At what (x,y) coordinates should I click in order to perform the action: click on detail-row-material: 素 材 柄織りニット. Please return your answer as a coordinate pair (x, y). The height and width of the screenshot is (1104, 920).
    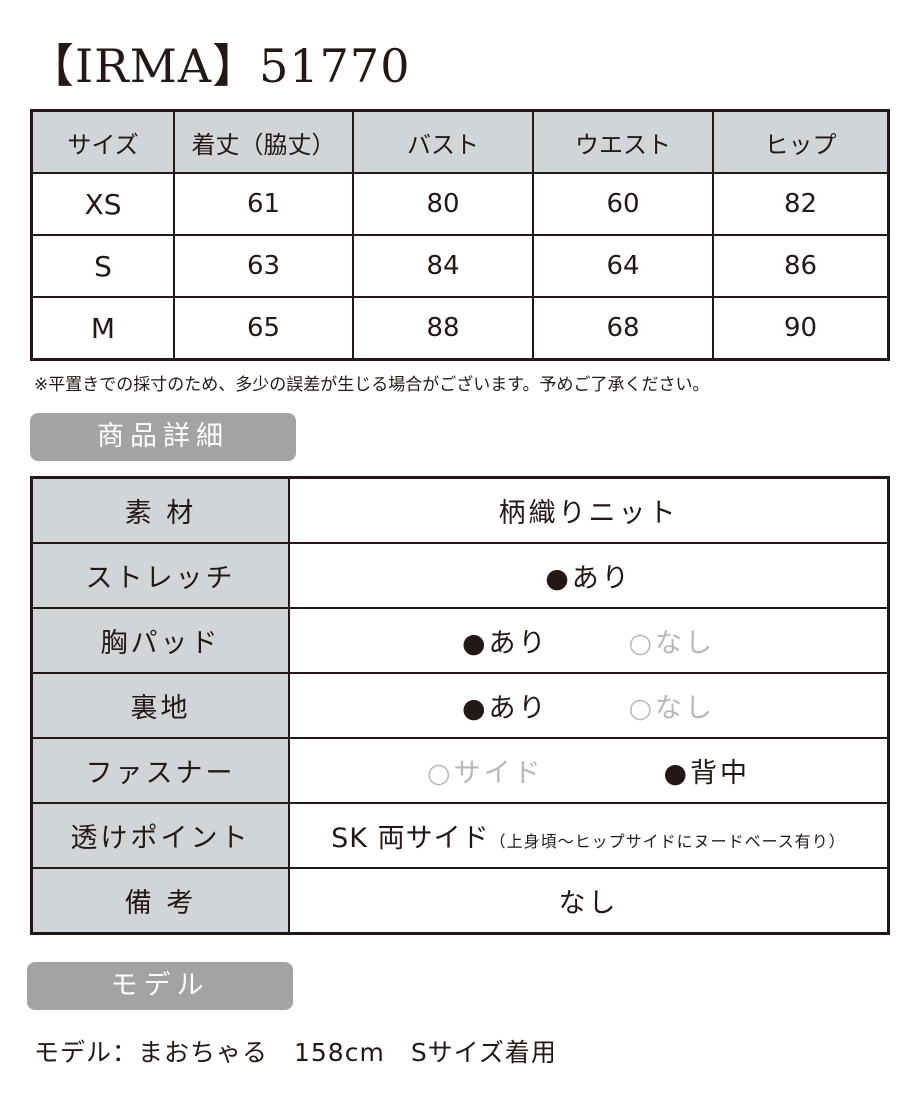
    Looking at the image, I should click on (460, 510).